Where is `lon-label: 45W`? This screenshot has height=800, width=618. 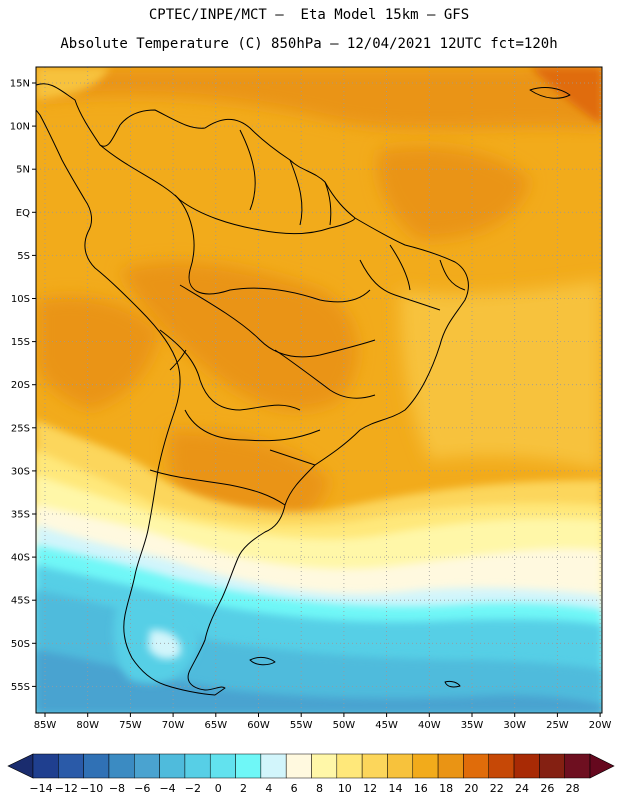
lon-label: 45W is located at coordinates (386, 725).